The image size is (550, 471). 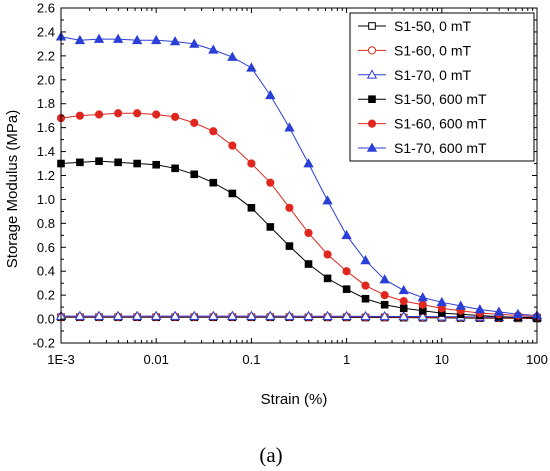 I want to click on y-tick-label: 2.2, so click(x=46, y=55).